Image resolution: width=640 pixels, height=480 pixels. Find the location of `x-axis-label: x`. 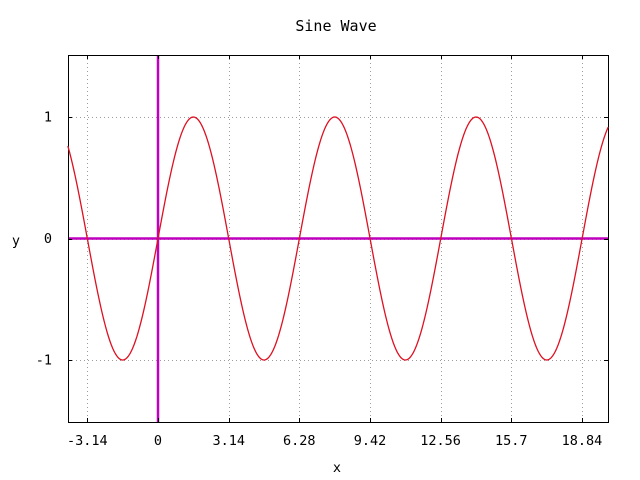

x-axis-label: x is located at coordinates (337, 468).